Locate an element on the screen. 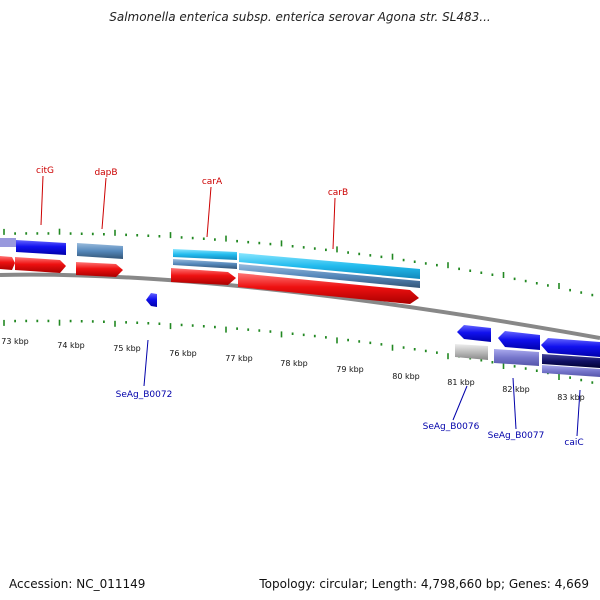 This screenshot has width=600, height=600. locus-label: SeAg_B0076 is located at coordinates (451, 427).